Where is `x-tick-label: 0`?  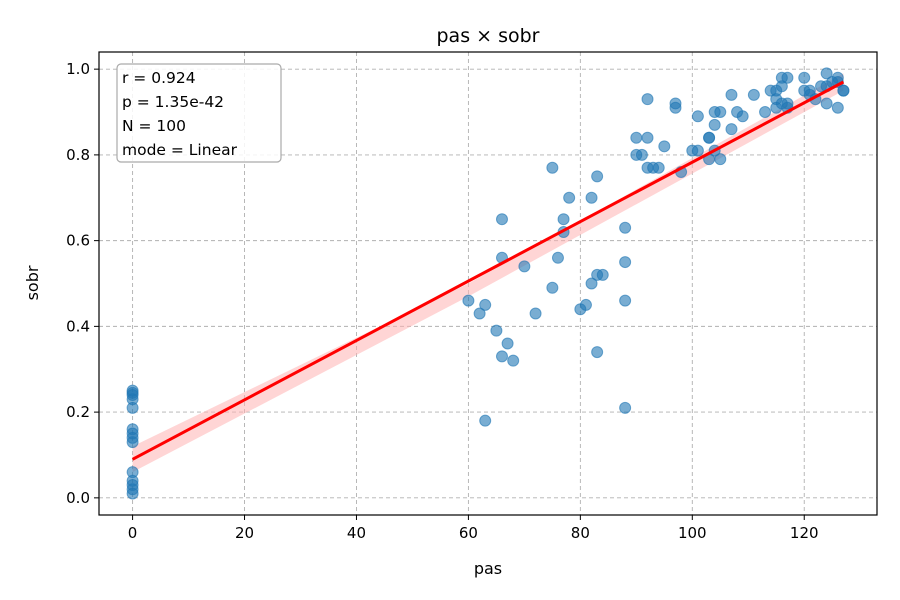 x-tick-label: 0 is located at coordinates (133, 533).